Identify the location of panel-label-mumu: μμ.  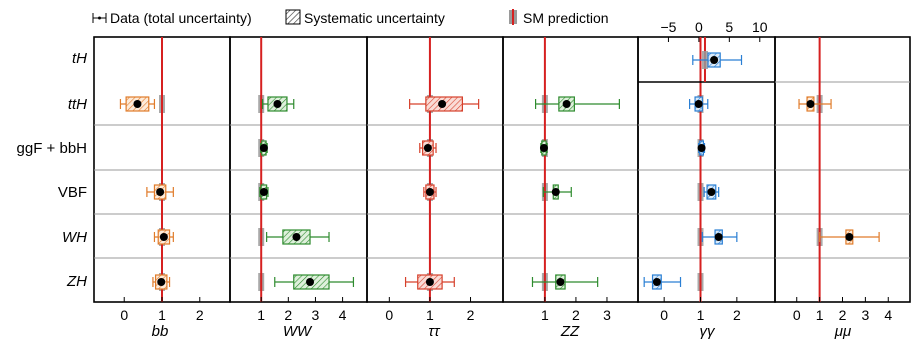
(842, 331).